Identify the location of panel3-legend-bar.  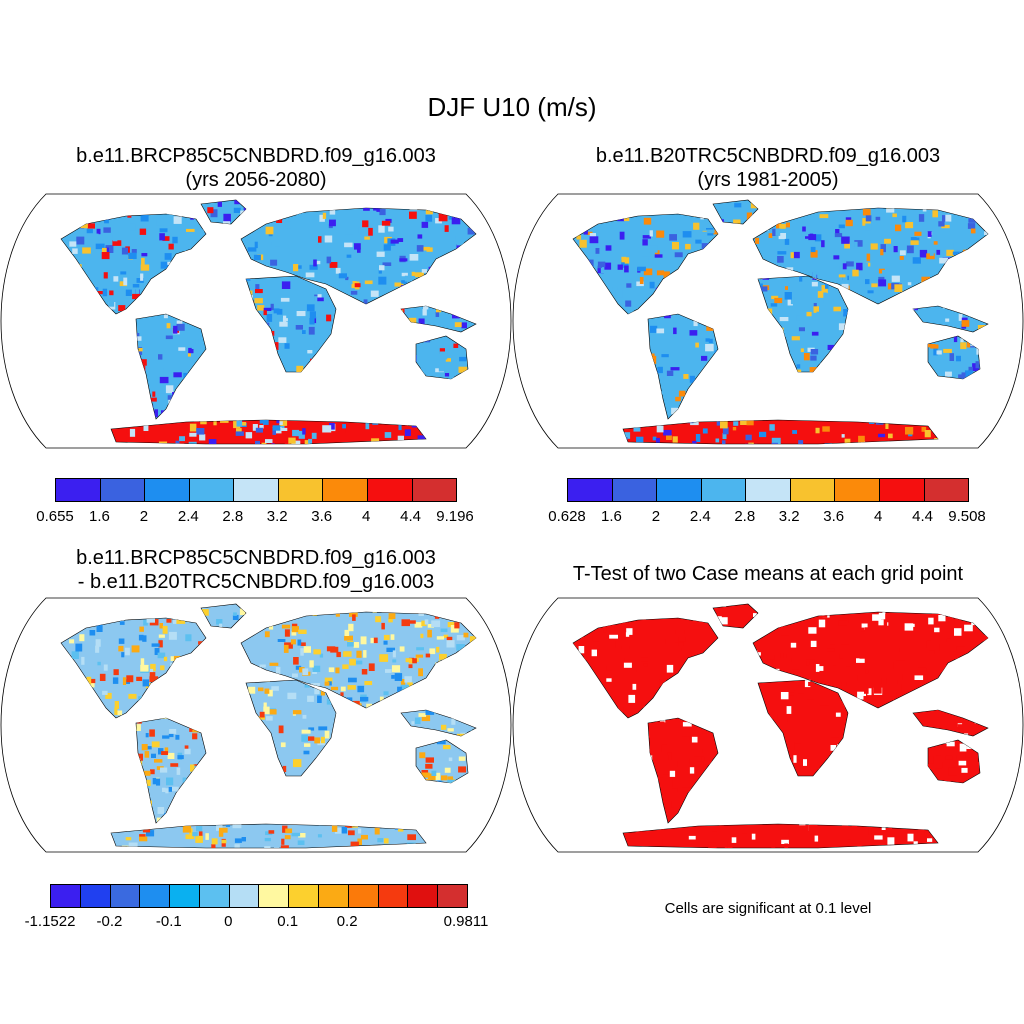
(259, 896).